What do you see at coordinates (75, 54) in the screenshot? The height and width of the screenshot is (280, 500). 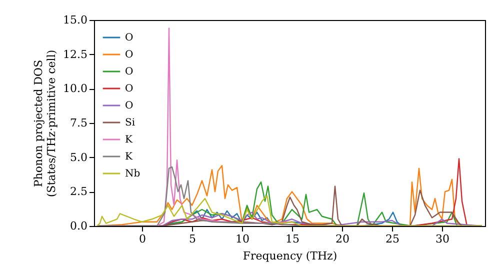 I see `y-tick-label: 12.5` at bounding box center [75, 54].